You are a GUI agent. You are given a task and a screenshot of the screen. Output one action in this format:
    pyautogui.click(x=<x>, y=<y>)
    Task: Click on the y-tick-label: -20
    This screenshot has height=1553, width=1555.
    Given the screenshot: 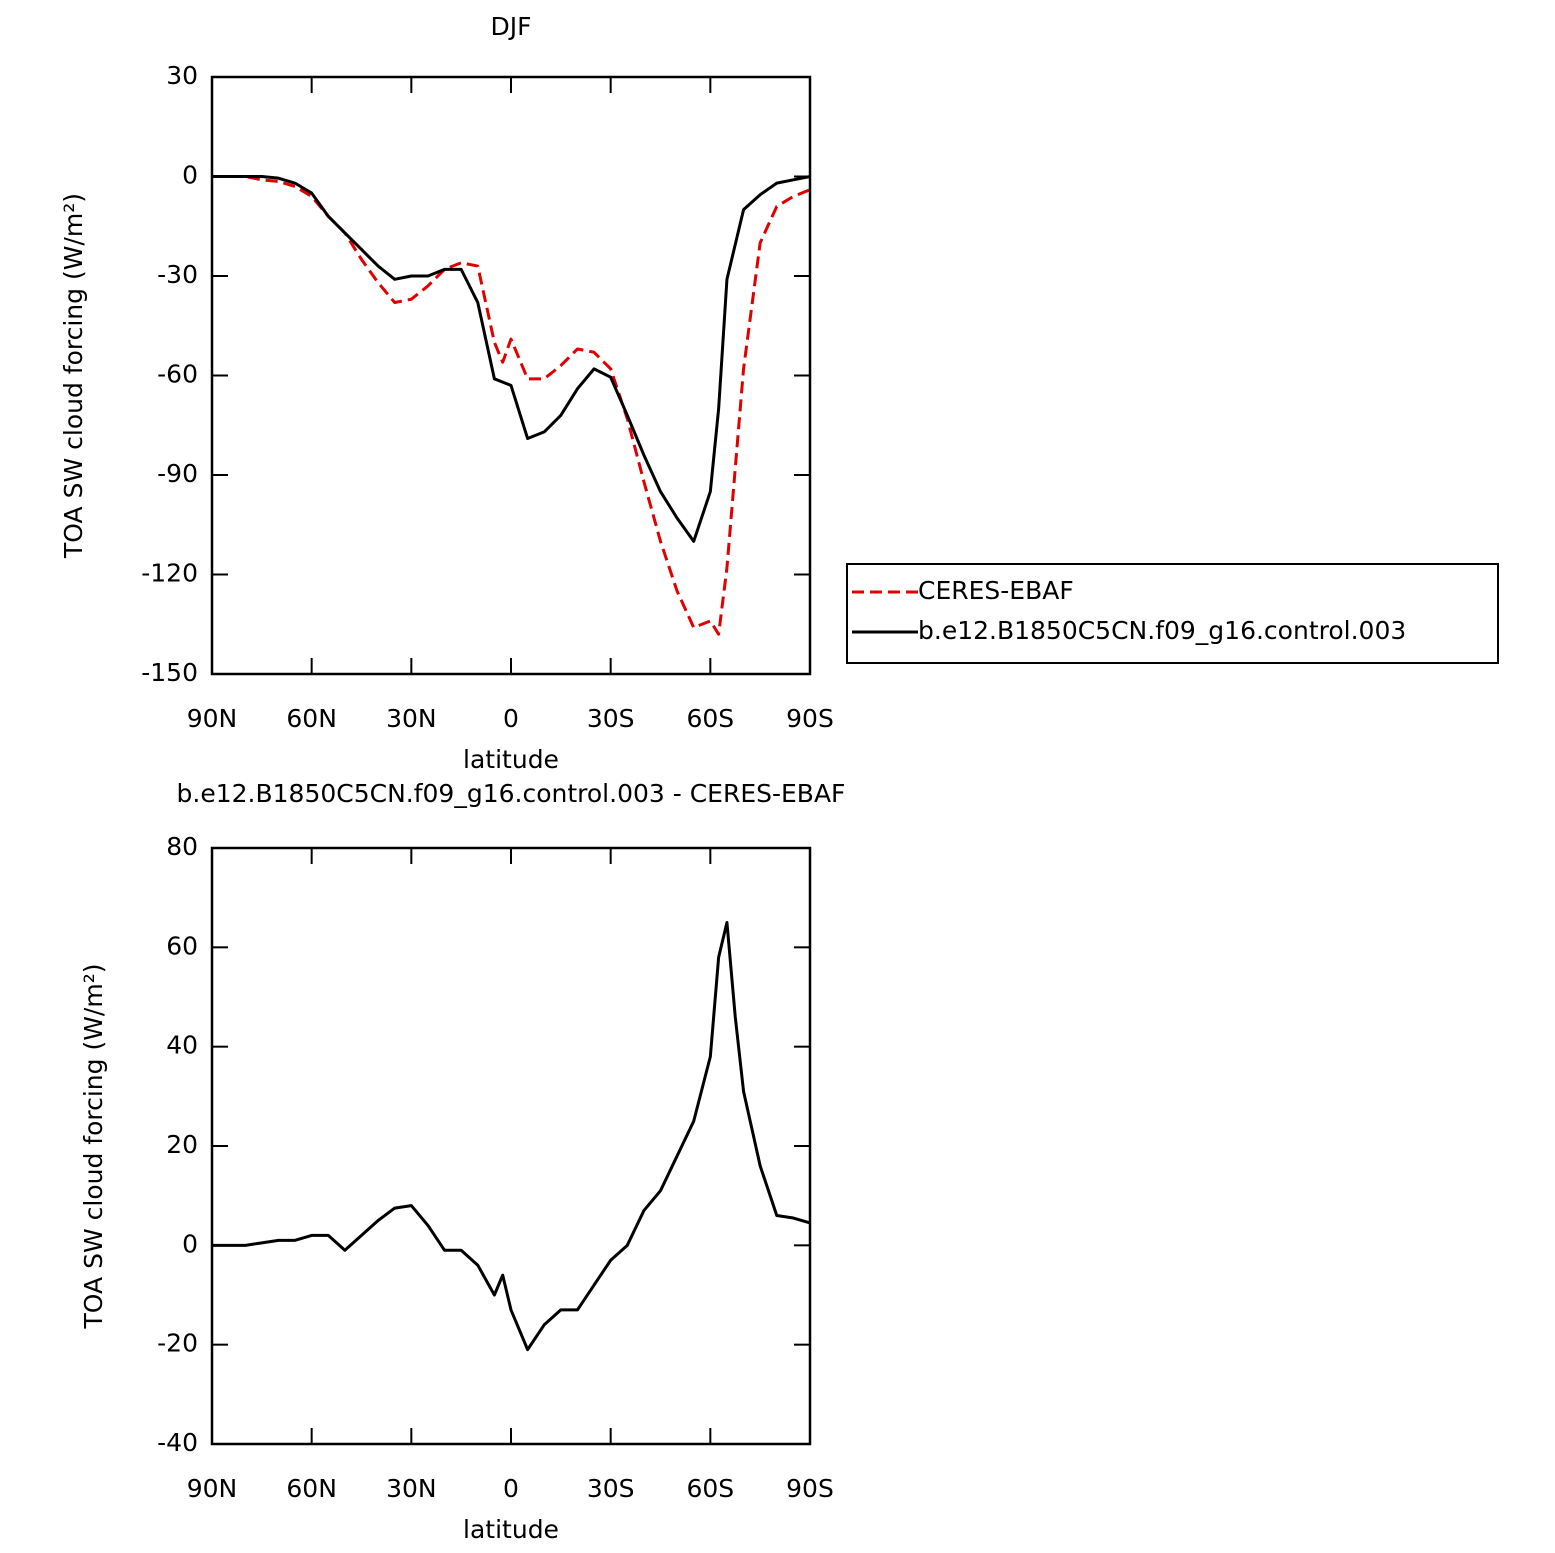 What is the action you would take?
    pyautogui.click(x=177, y=1343)
    